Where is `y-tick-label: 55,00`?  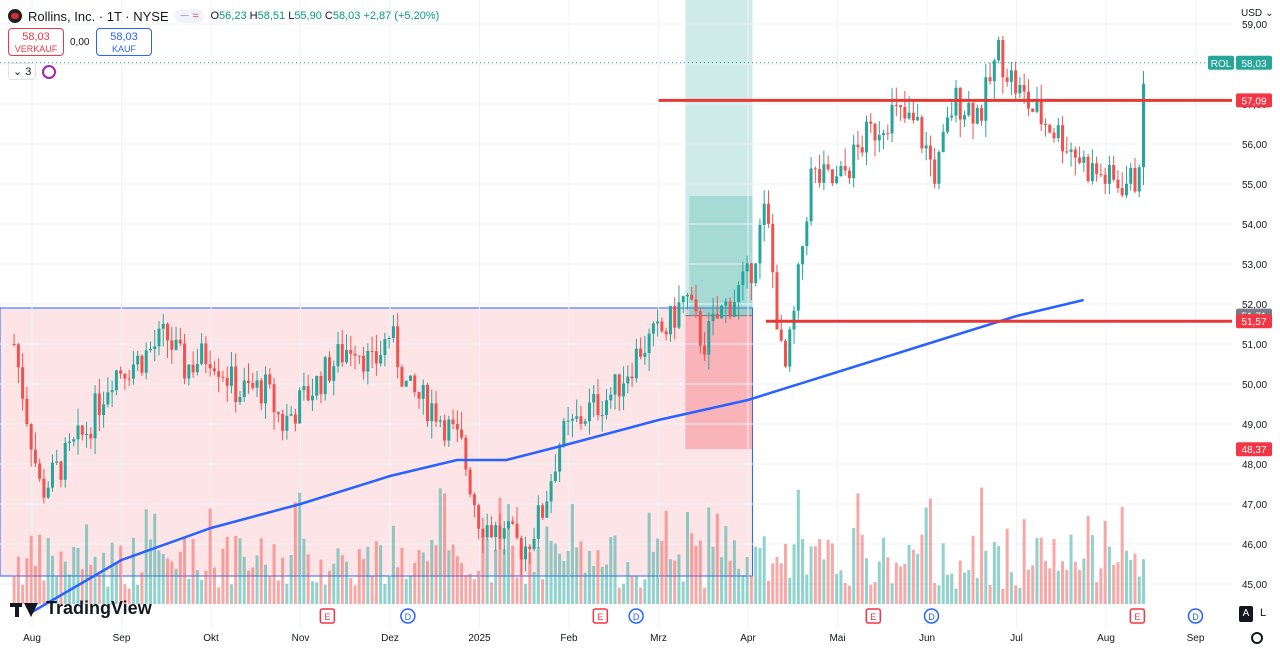 y-tick-label: 55,00 is located at coordinates (1254, 185).